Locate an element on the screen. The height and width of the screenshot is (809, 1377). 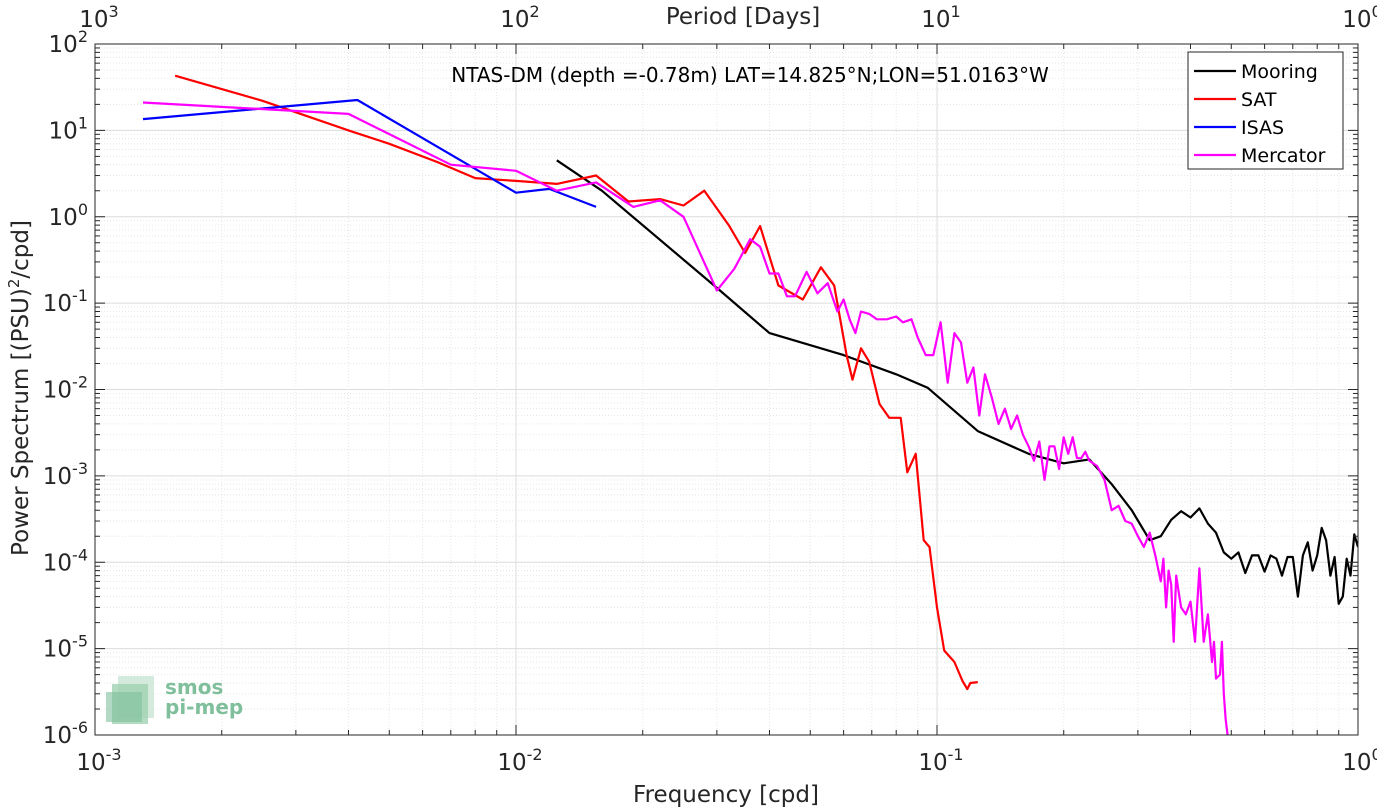
y-tick-label: 10⁻⁶ is located at coordinates (65, 733).